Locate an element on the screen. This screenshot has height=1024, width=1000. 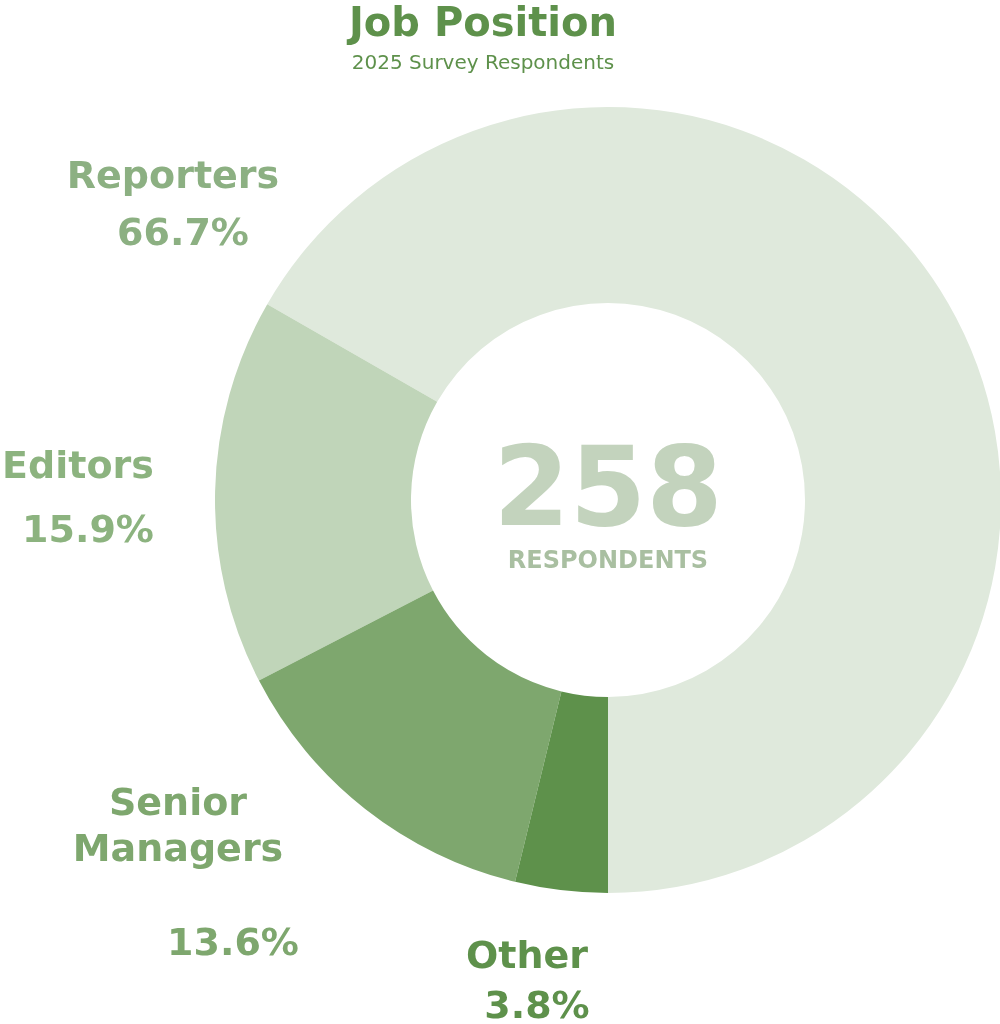
slice-label: Reporters is located at coordinates (173, 175).